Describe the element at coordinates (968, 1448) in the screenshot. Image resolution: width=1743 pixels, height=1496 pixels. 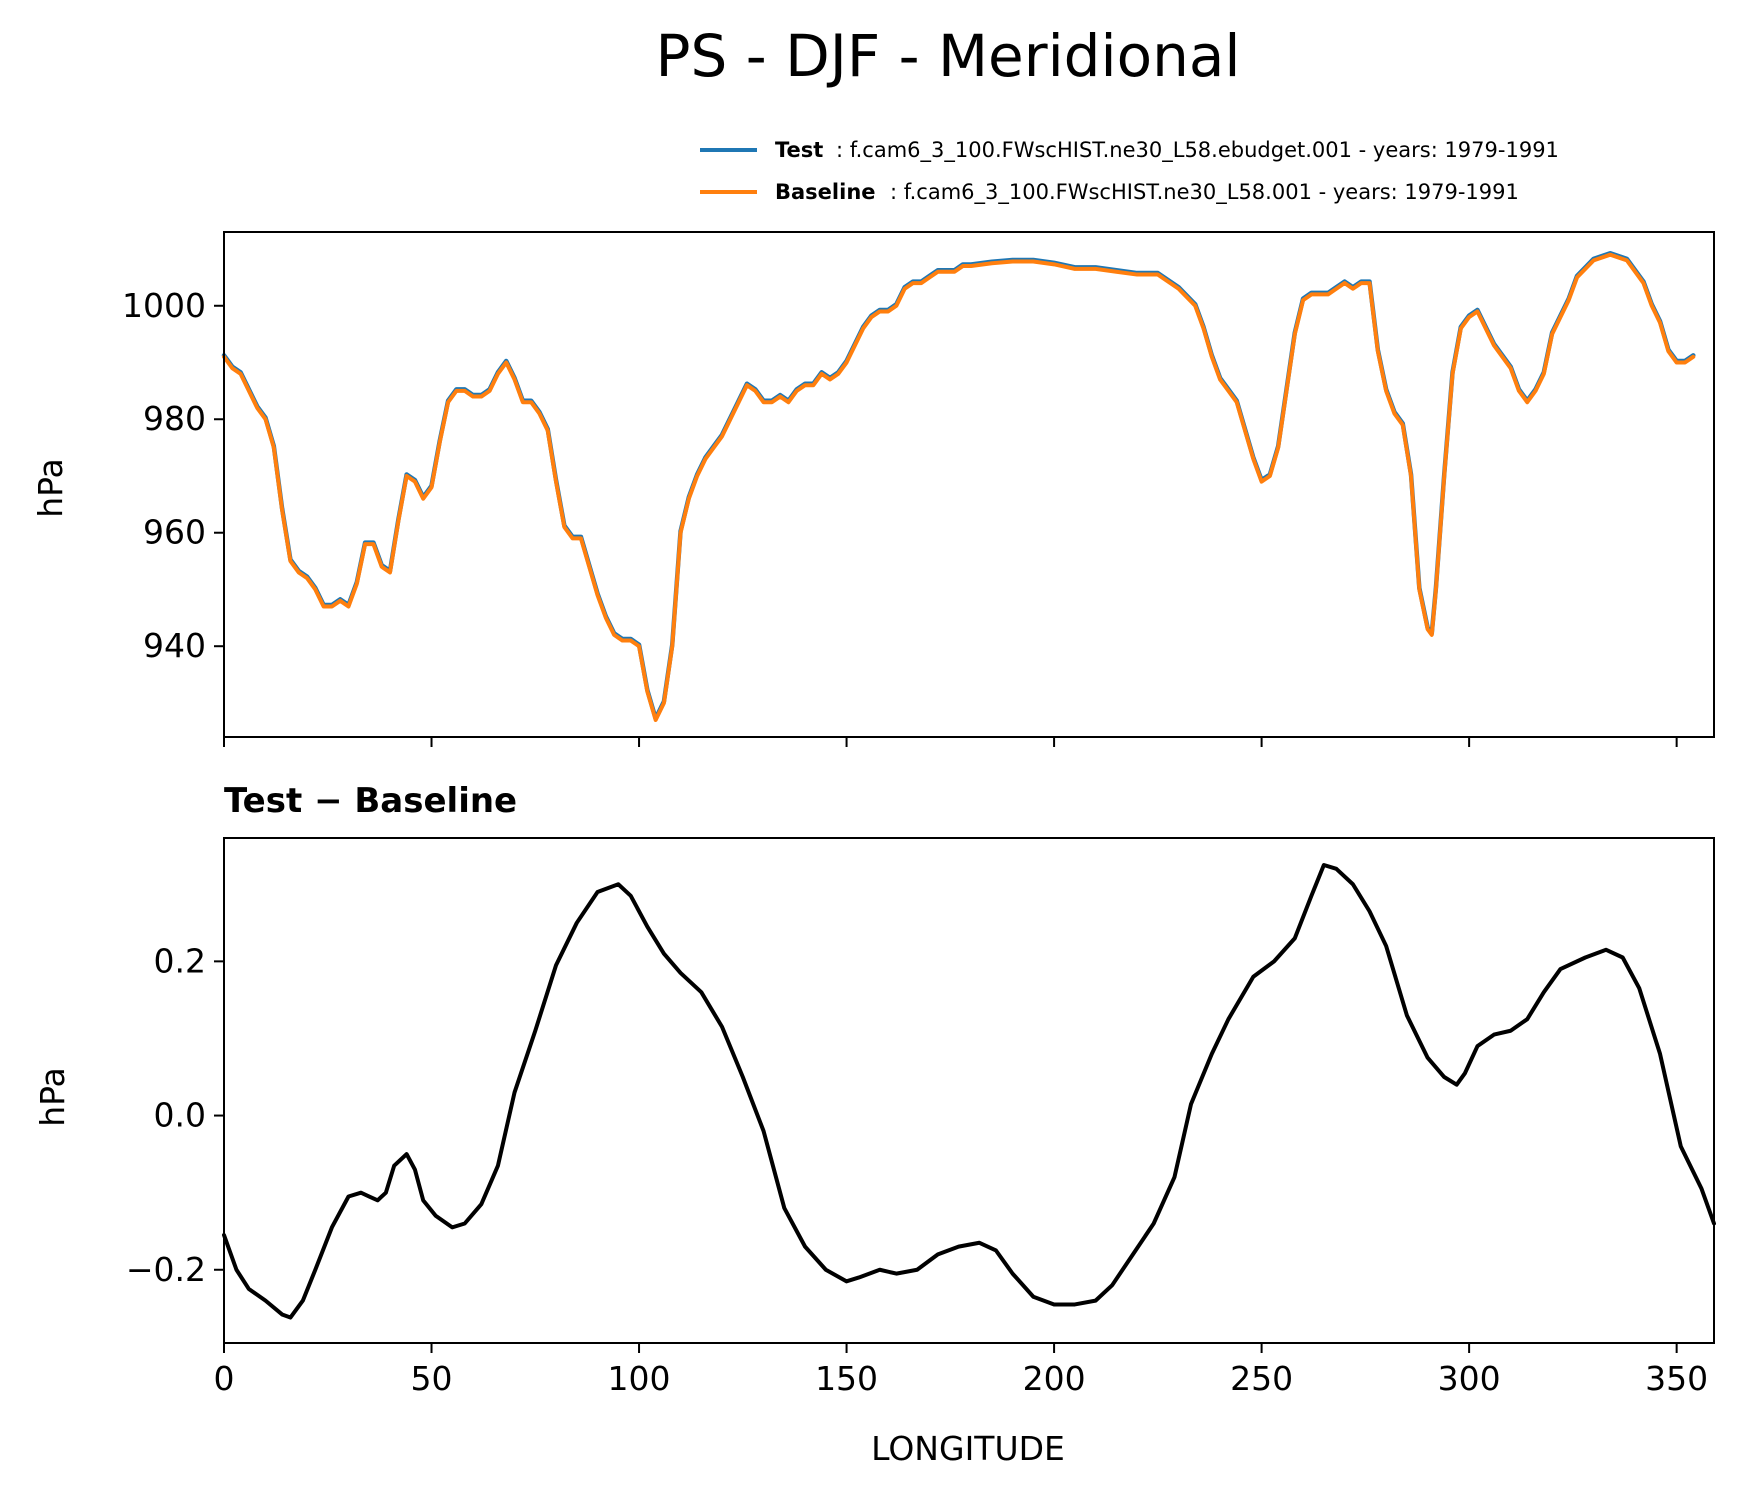
I see `x-axis-label: LONGITUDE` at that location.